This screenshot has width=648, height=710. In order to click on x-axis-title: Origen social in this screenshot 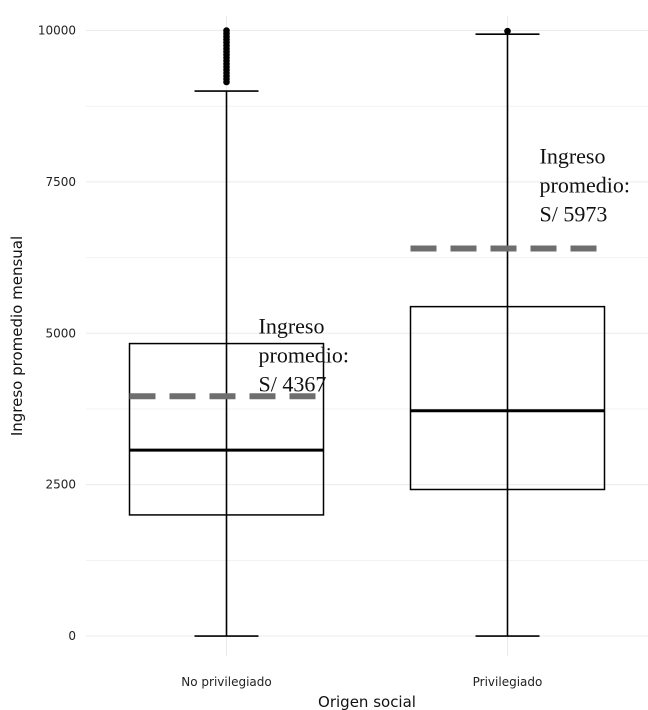, I will do `click(367, 701)`.